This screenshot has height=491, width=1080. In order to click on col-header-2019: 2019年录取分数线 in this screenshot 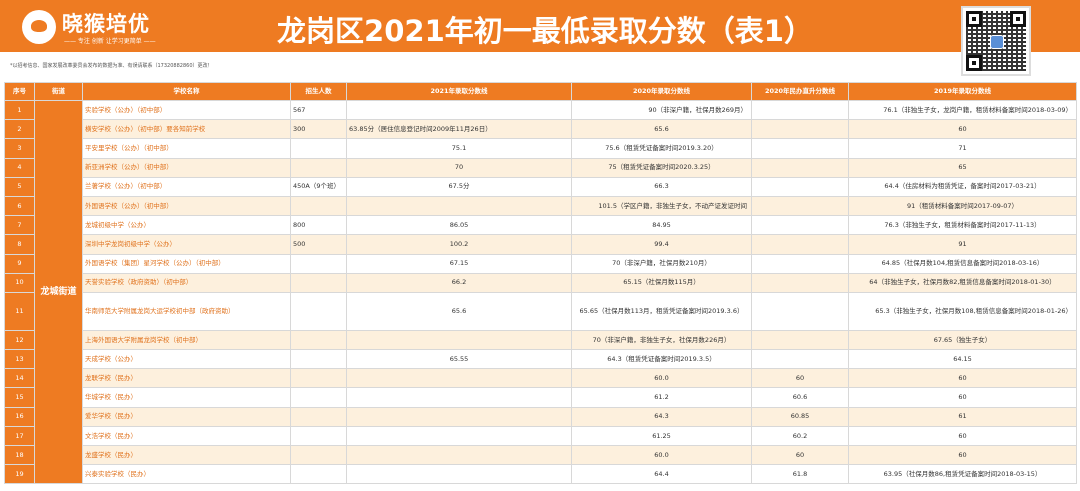, I will do `click(962, 91)`.